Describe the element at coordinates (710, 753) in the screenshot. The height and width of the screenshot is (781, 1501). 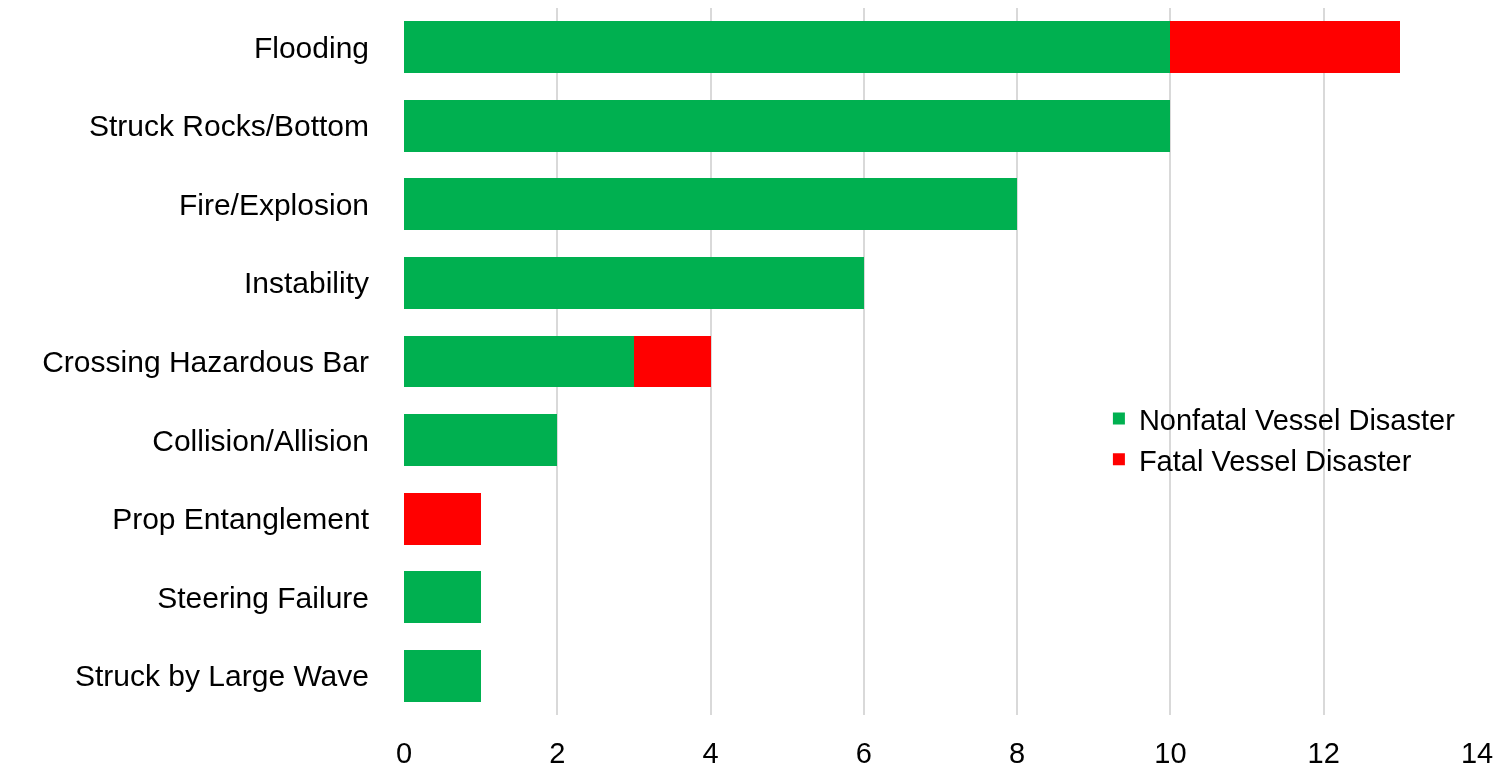
I see `x-tick-label: 4` at that location.